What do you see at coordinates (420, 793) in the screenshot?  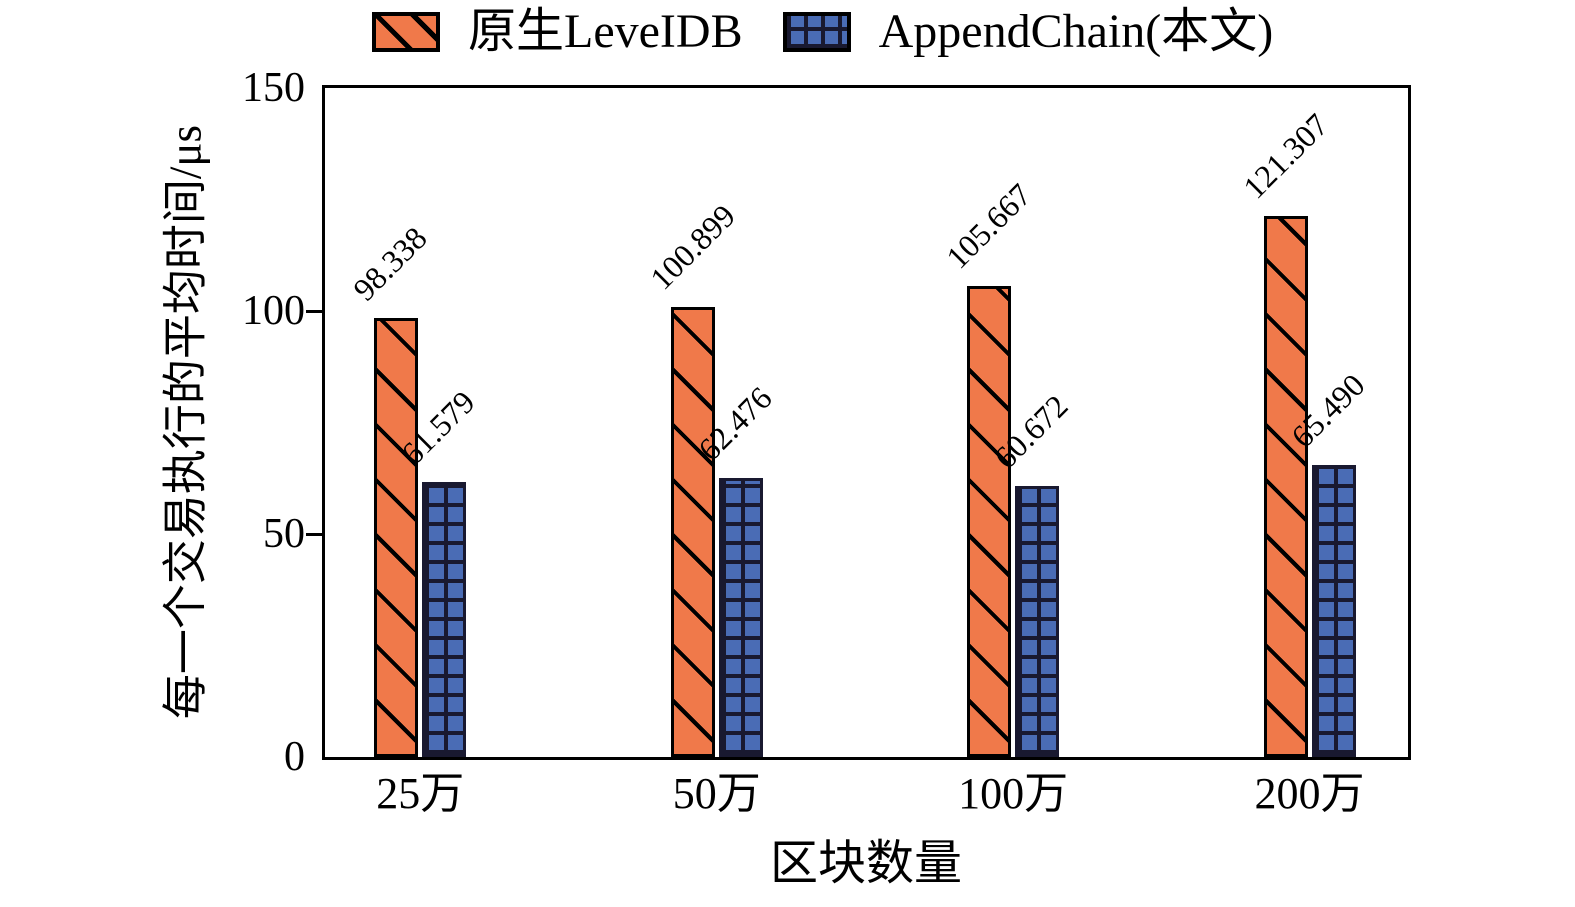 I see `x-tick-label: 25万` at bounding box center [420, 793].